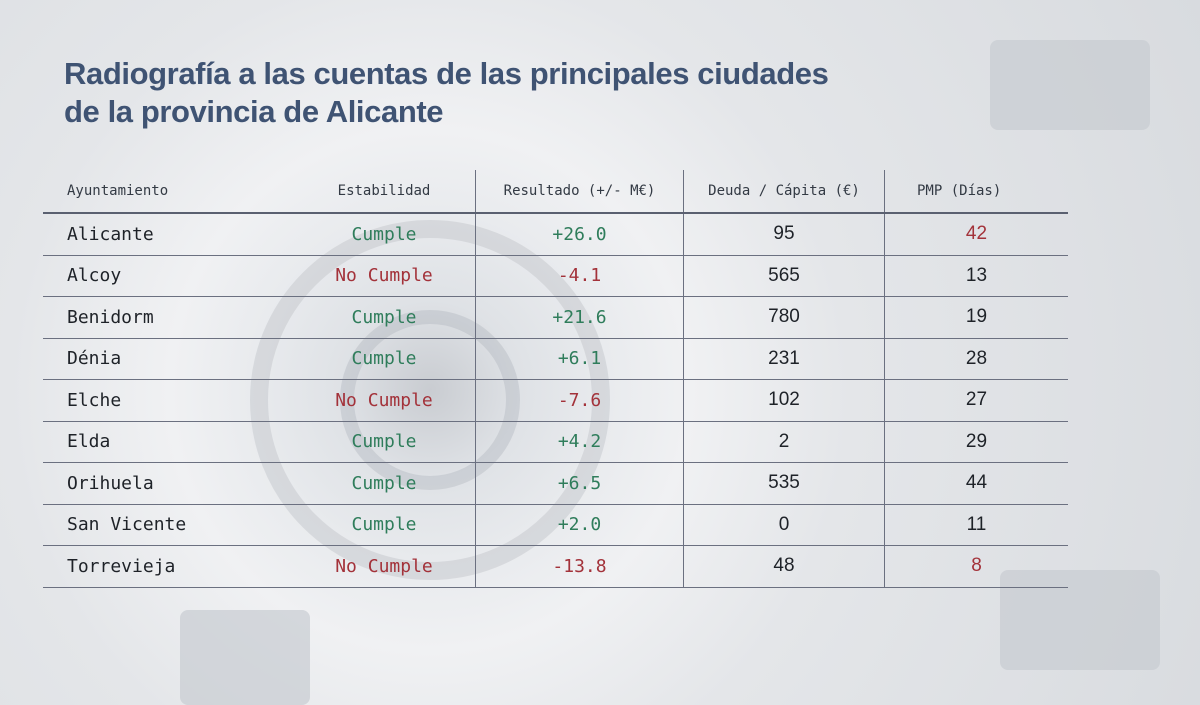  What do you see at coordinates (976, 234) in the screenshot?
I see `cell-pmp: 42` at bounding box center [976, 234].